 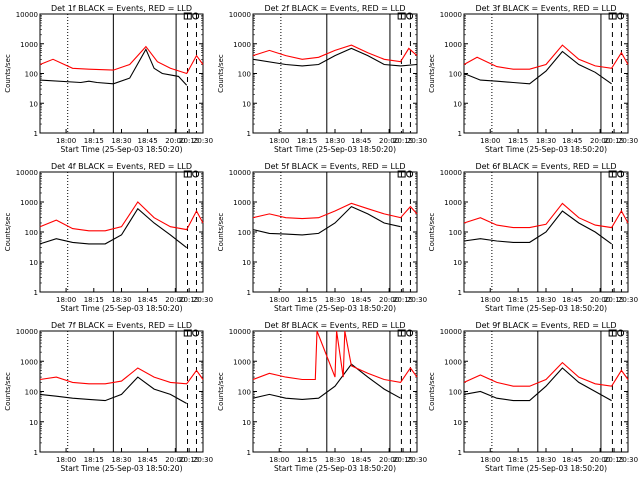 What do you see at coordinates (545, 8) in the screenshot?
I see `chart-title: Det 3f BLACK = Events, RED = LLD` at bounding box center [545, 8].